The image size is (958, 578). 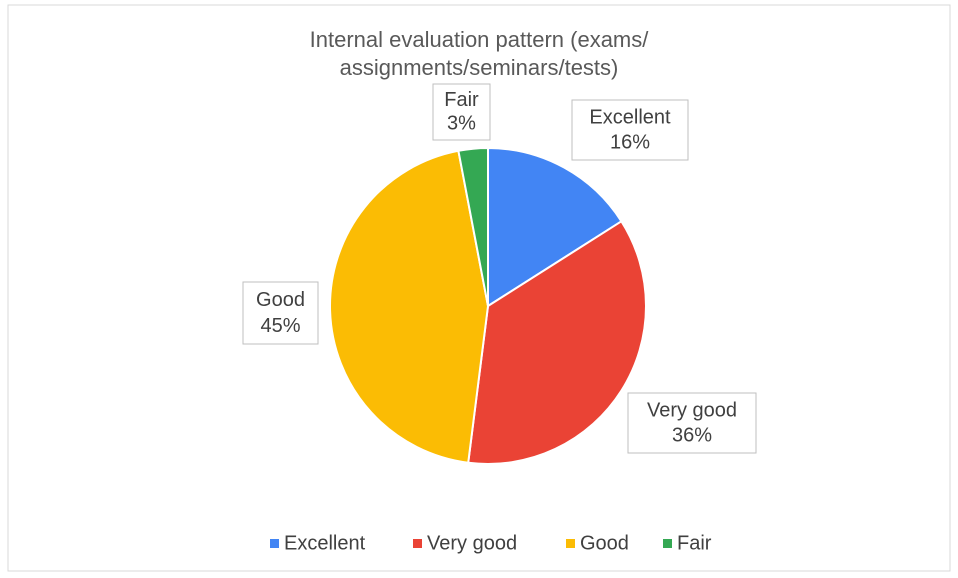 What do you see at coordinates (461, 100) in the screenshot?
I see `data-label-name: Fair` at bounding box center [461, 100].